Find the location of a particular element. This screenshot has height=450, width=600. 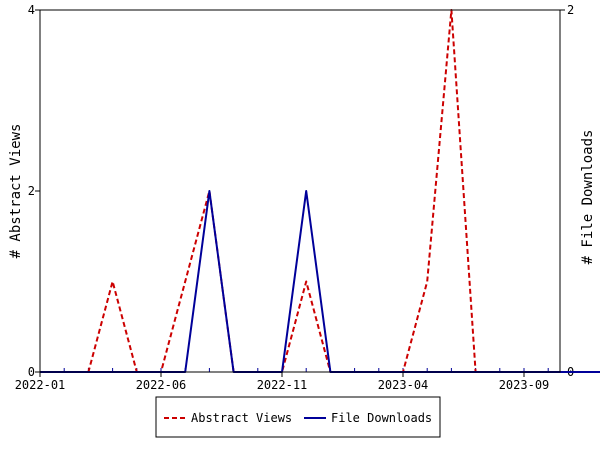

legend-label-file-downloads: File Downloads is located at coordinates (381, 418).